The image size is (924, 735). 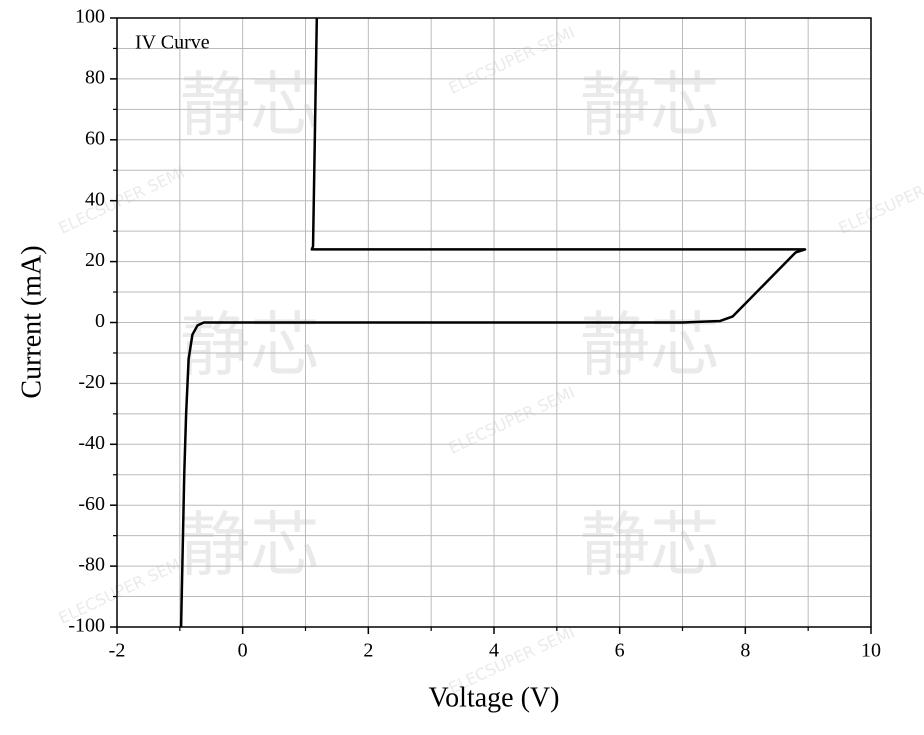 What do you see at coordinates (91, 382) in the screenshot?
I see `y-tick-label: -20` at bounding box center [91, 382].